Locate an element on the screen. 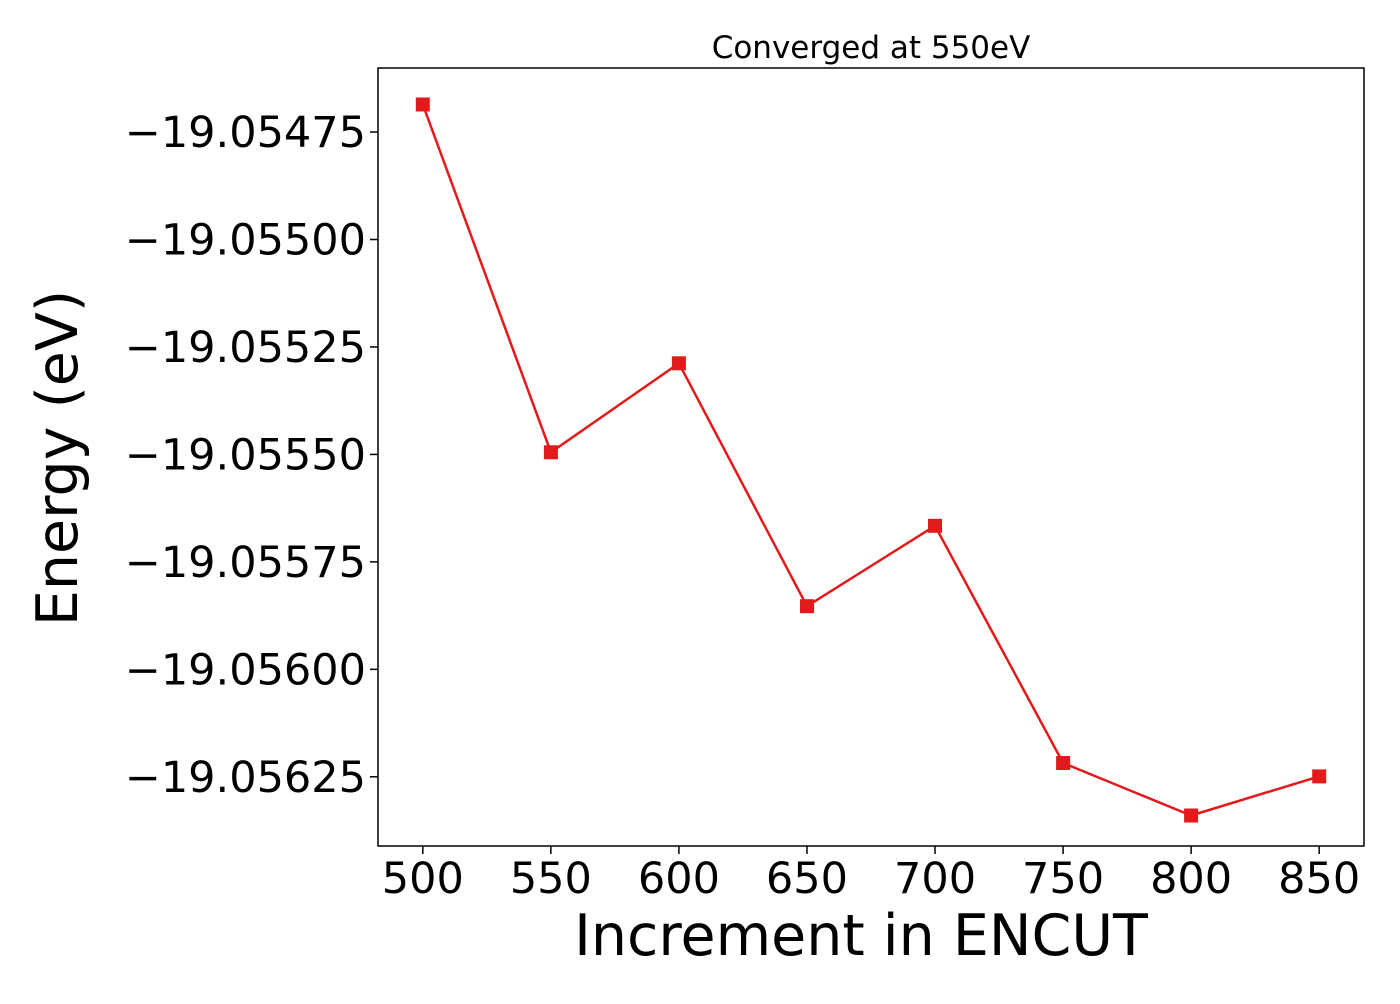 Image resolution: width=1400 pixels, height=1004 pixels. y-tick-label: −19.05550 is located at coordinates (245, 455).